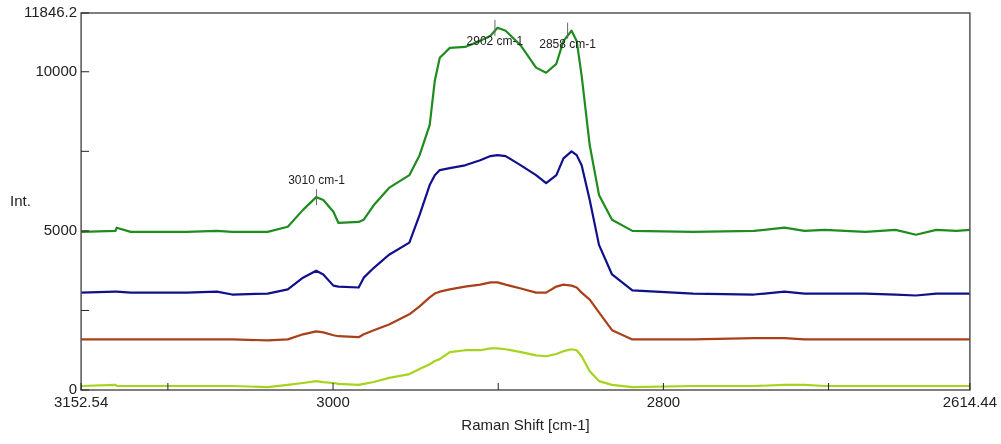  What do you see at coordinates (20, 200) in the screenshot?
I see `y-axis-title: Int.` at bounding box center [20, 200].